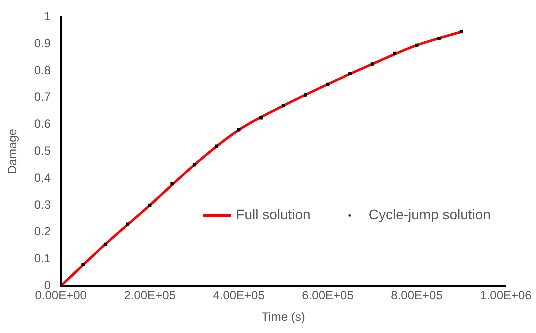 The image size is (536, 333). What do you see at coordinates (430, 214) in the screenshot?
I see `legend-label: Cycle-jump solution` at bounding box center [430, 214].